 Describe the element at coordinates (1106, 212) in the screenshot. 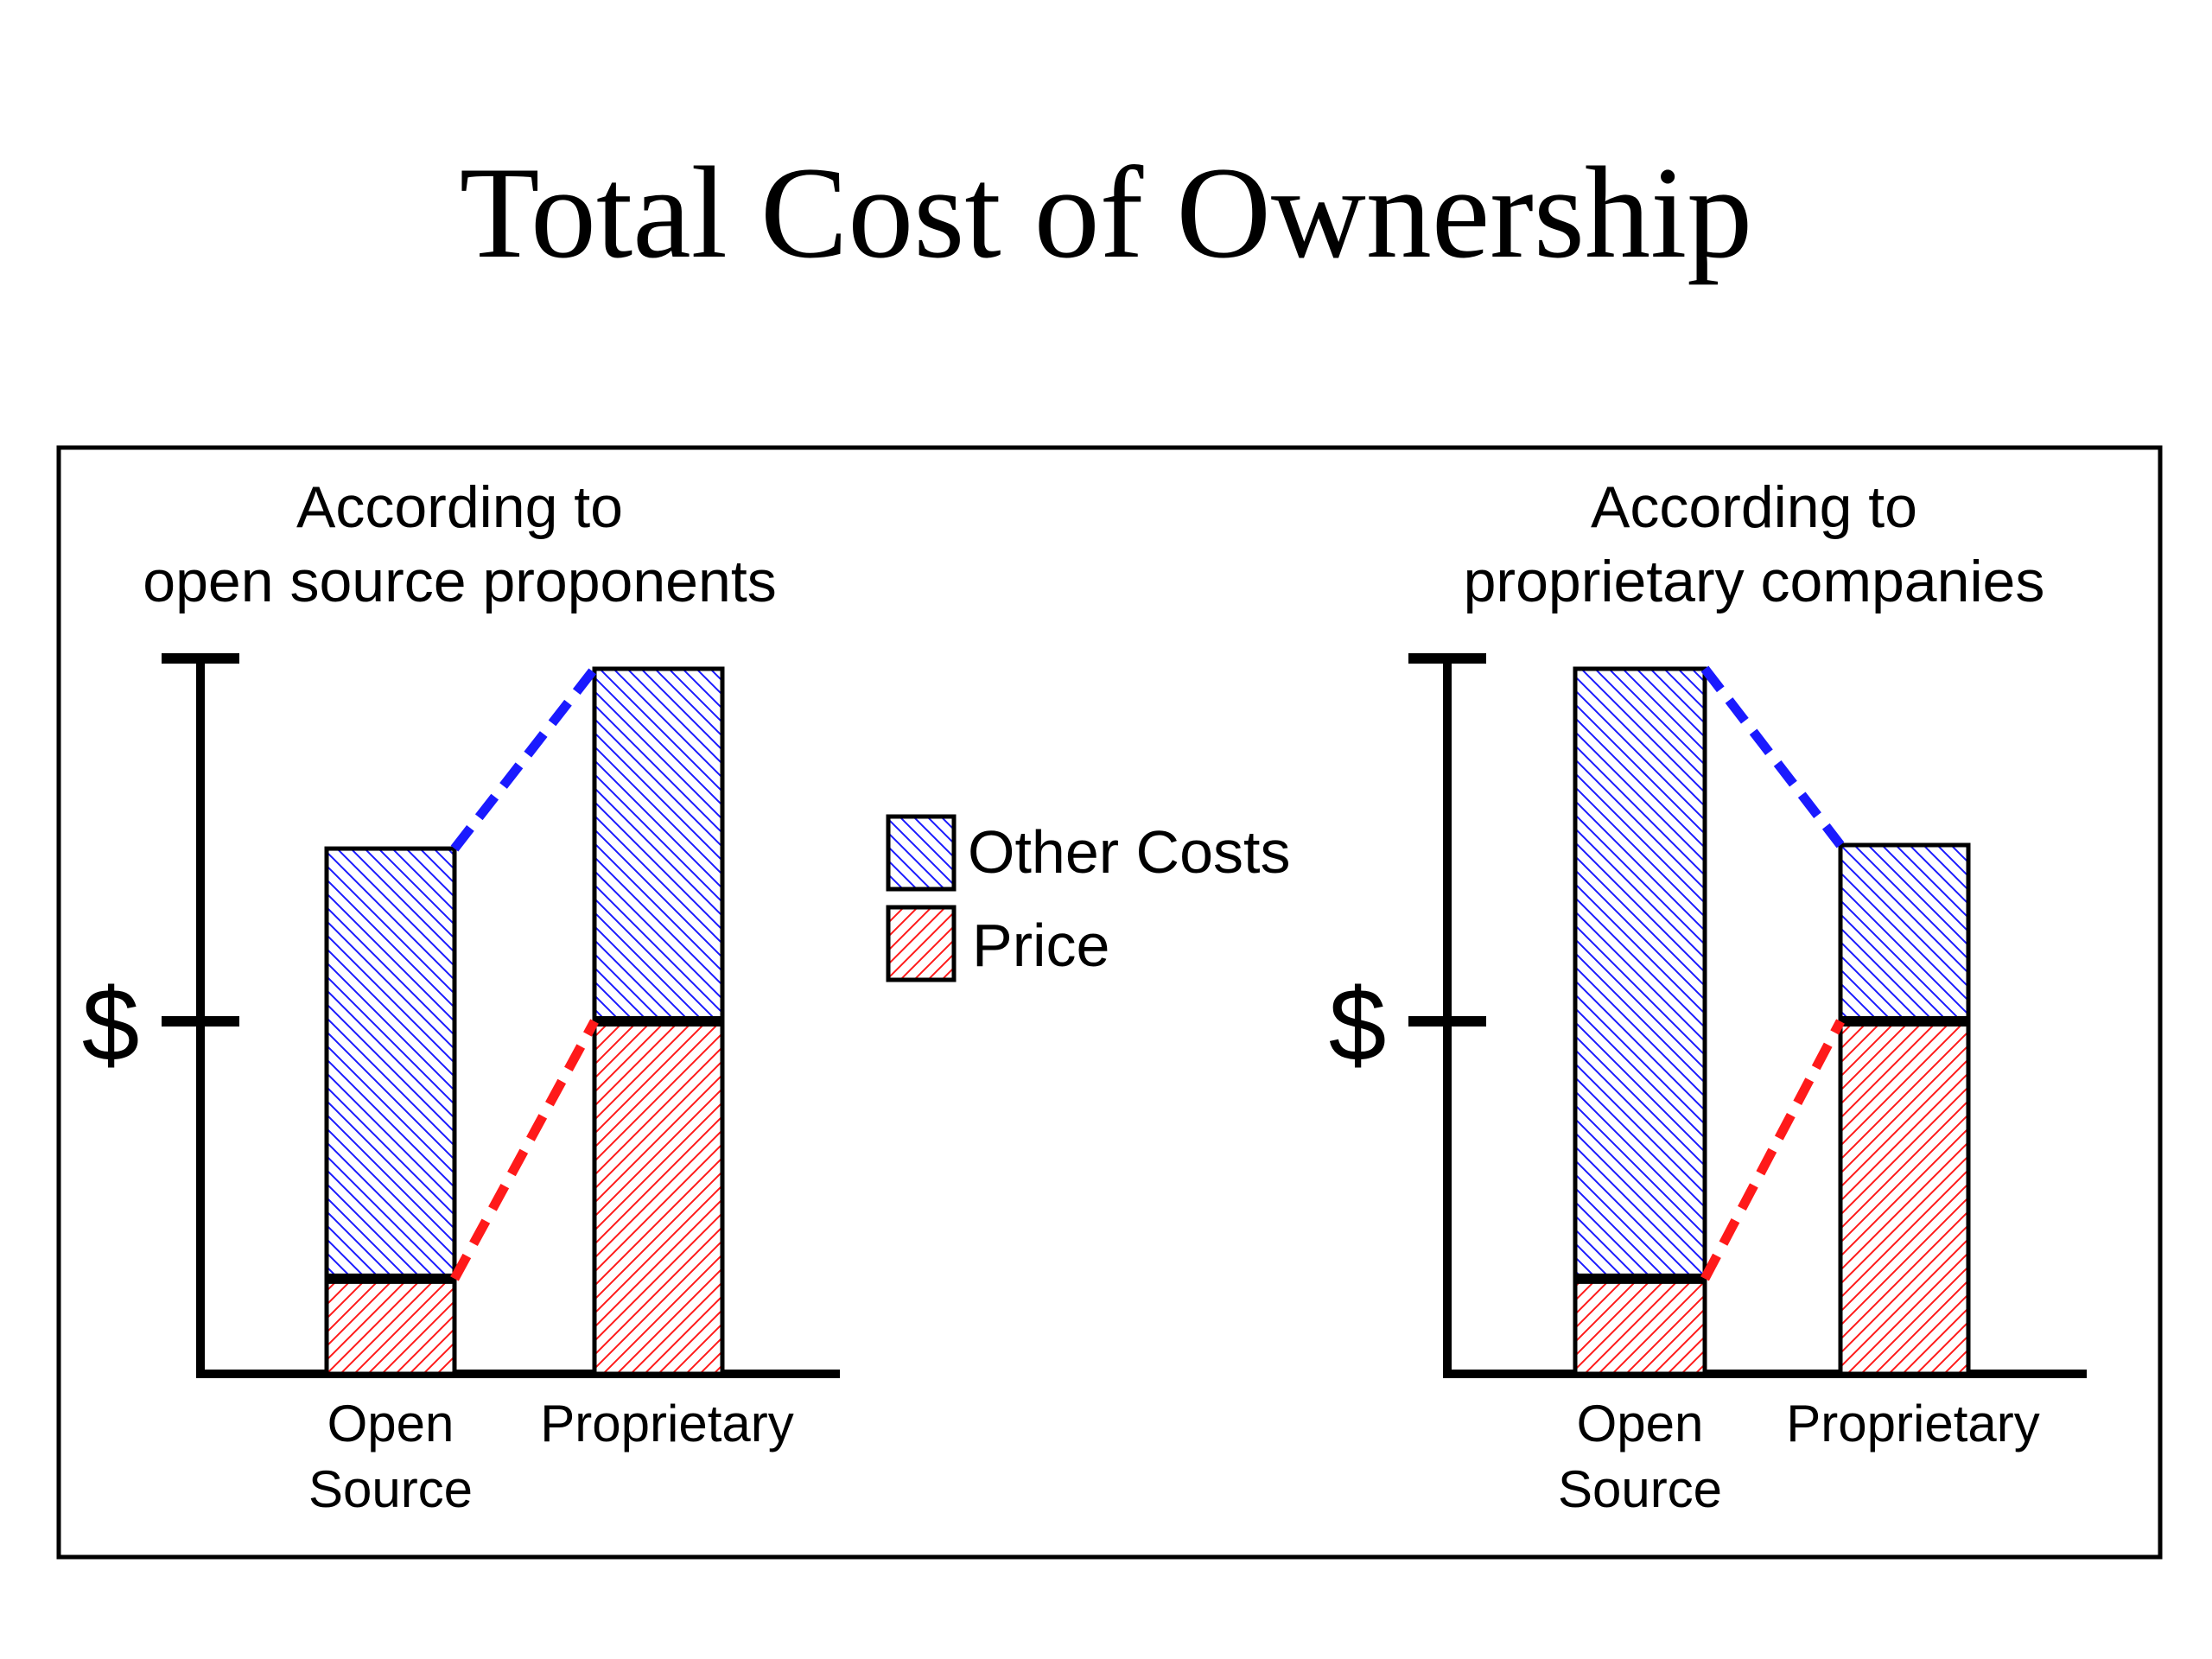

I see `slide-title: Total Cost of Ownership` at that location.